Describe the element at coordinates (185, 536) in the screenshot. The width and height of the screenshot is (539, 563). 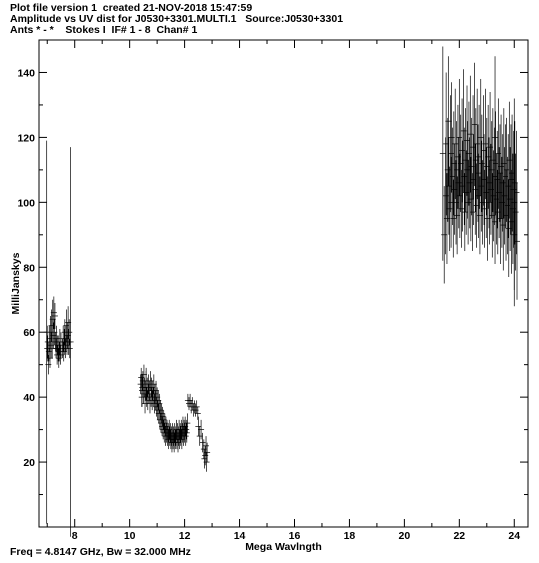
I see `x-tick-label: 12` at that location.